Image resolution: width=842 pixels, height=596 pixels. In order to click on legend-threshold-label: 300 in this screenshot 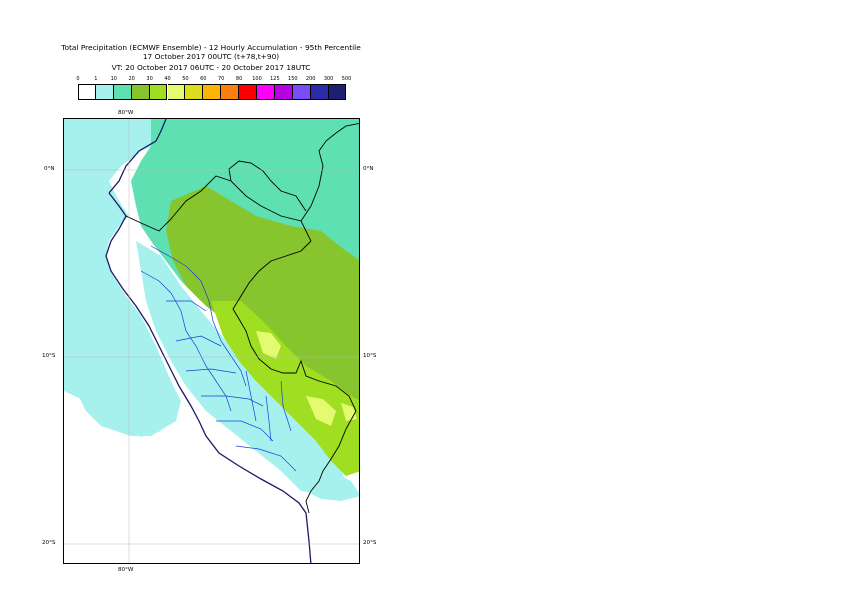, I will do `click(328, 79)`.